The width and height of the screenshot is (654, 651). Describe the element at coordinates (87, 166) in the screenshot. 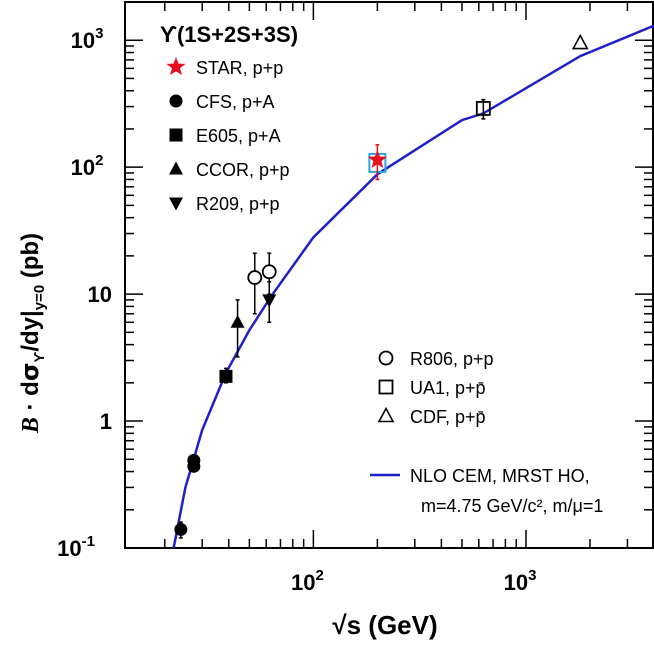

I see `y-tick-label: 10²` at that location.